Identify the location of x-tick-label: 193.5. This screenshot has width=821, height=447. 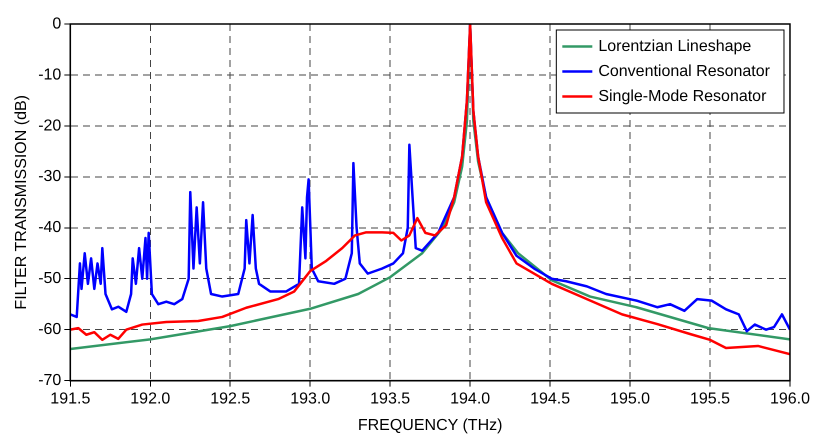
(390, 399).